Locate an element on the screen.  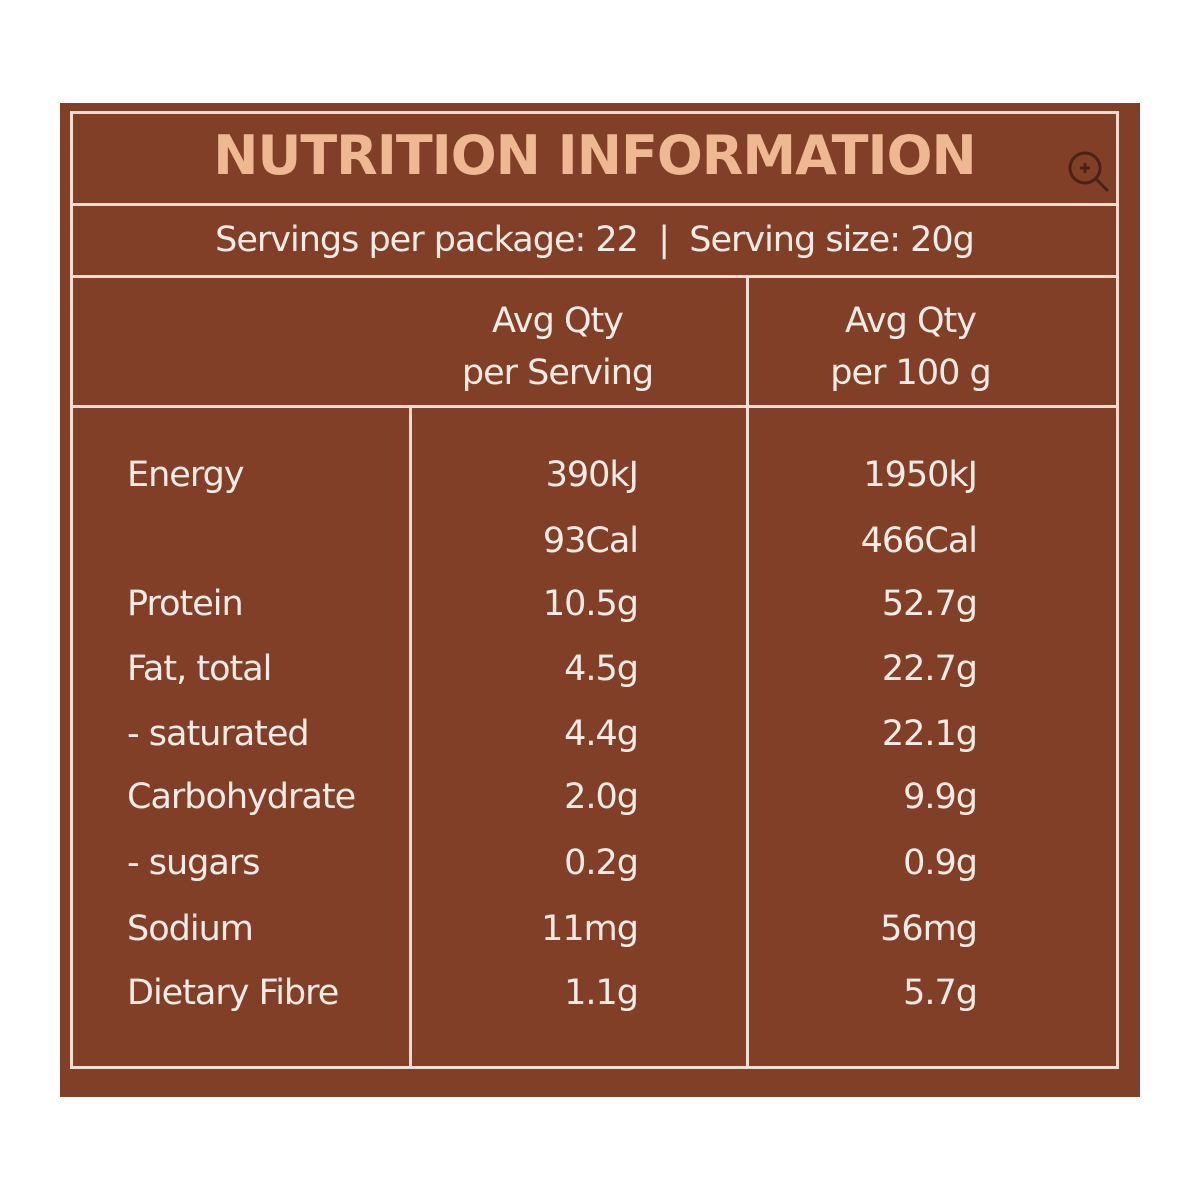
value-per-100g: 56mg is located at coordinates (929, 929).